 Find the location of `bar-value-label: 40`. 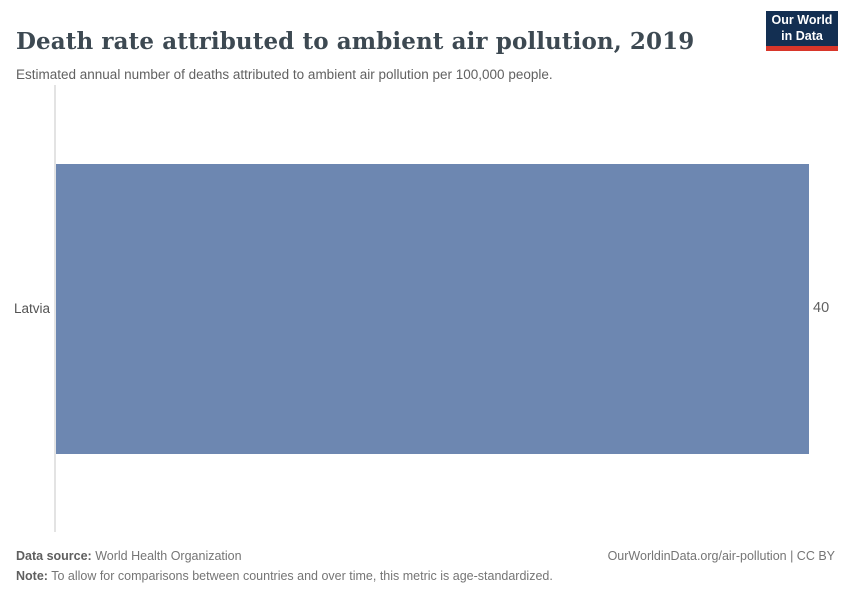

bar-value-label: 40 is located at coordinates (821, 308).